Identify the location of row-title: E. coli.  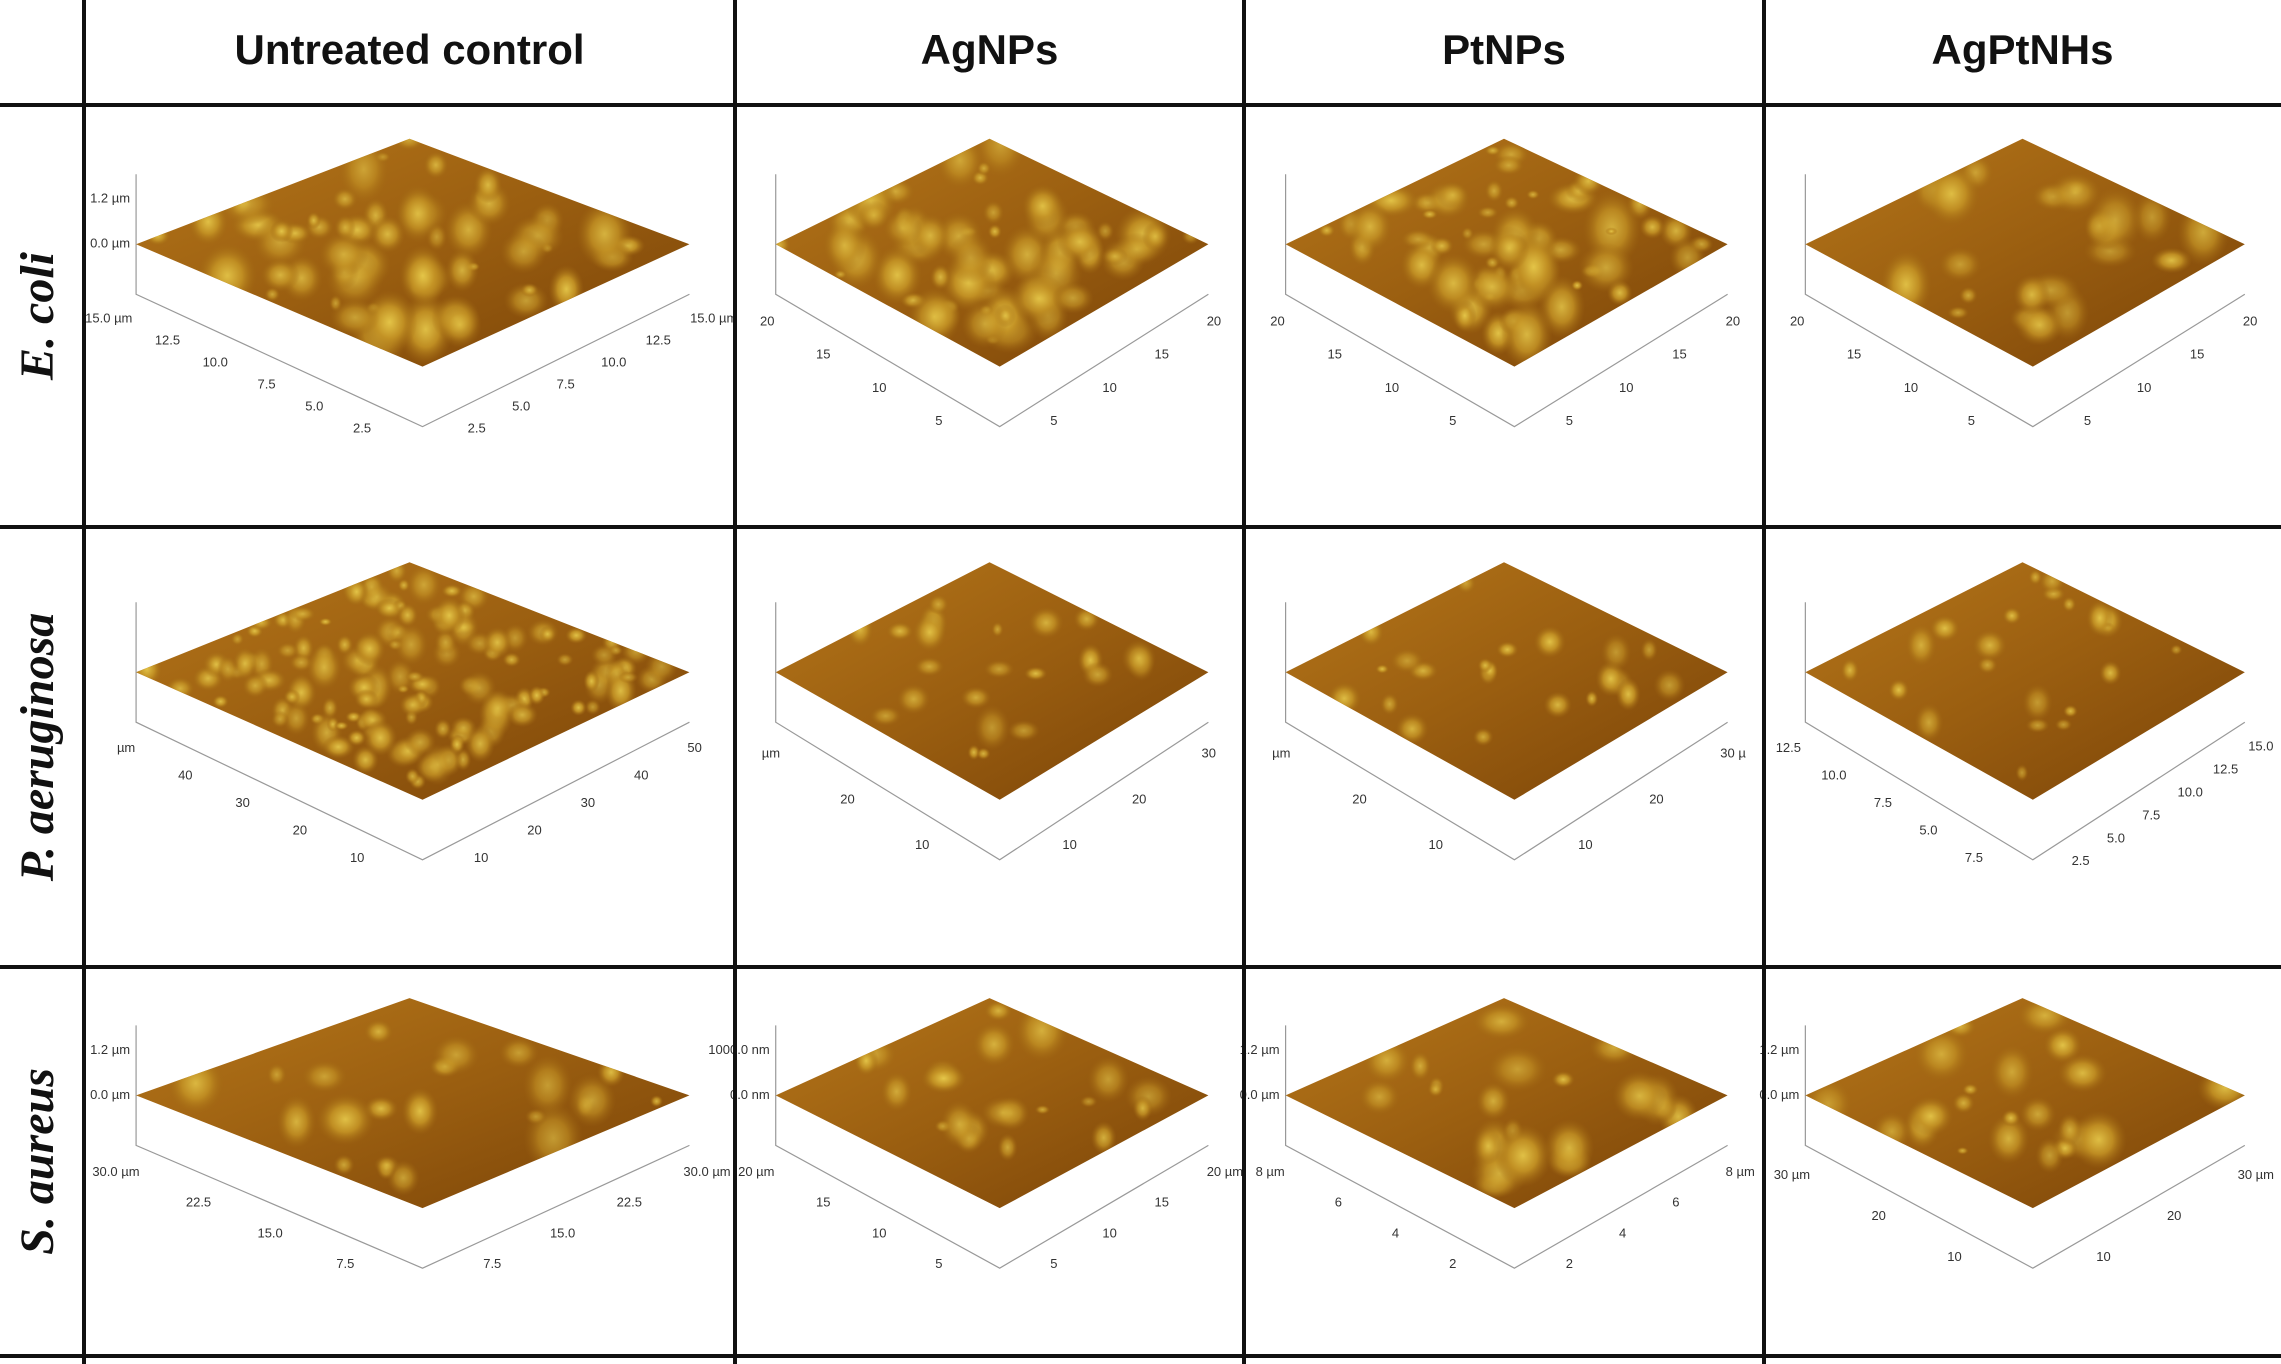
(37, 316).